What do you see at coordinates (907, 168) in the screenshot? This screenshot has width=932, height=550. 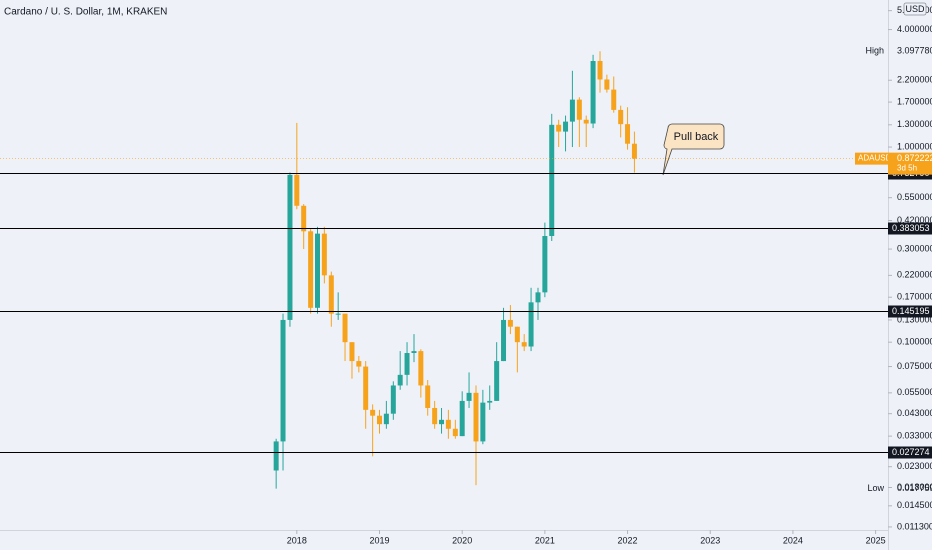 I see `countdown: 3d 5h` at bounding box center [907, 168].